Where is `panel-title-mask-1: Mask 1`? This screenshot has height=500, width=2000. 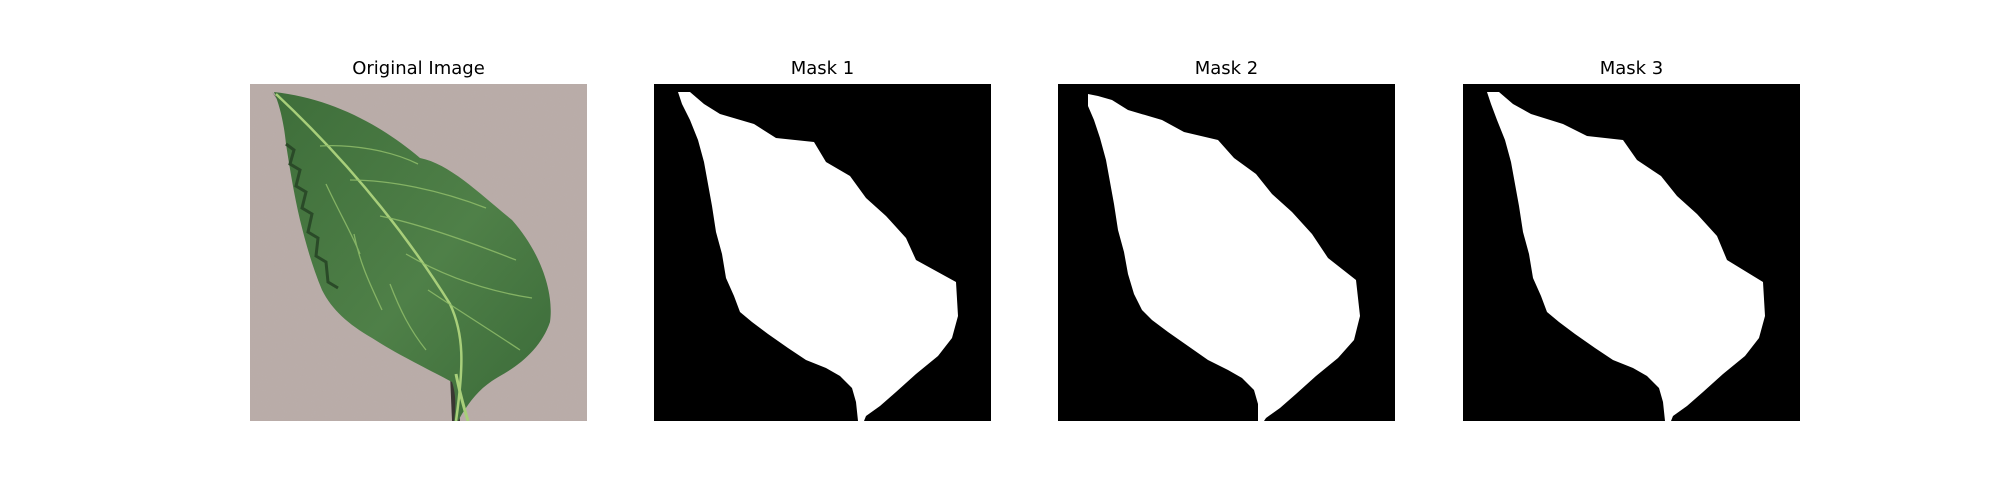 panel-title-mask-1: Mask 1 is located at coordinates (822, 68).